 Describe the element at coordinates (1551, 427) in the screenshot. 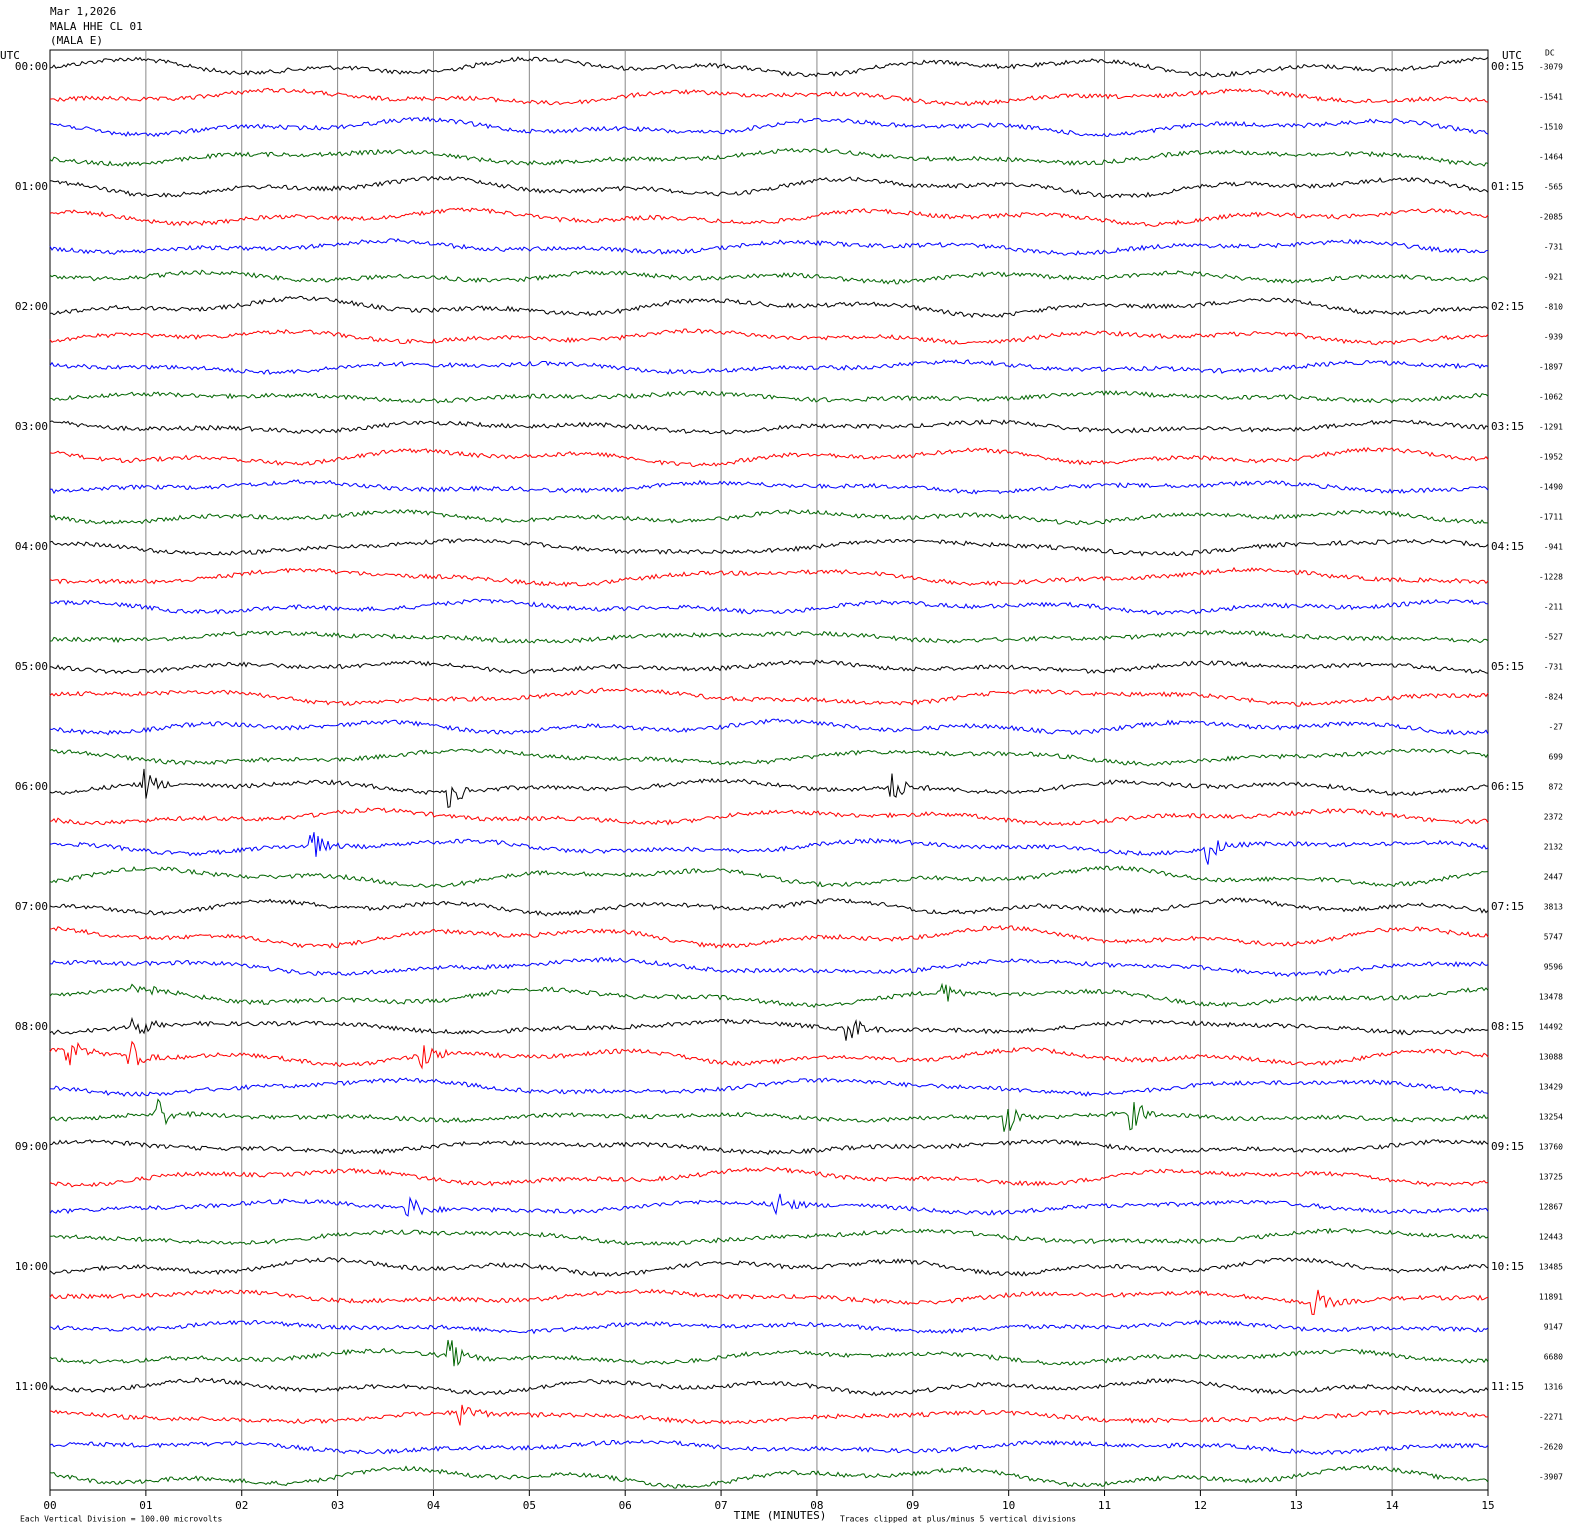

I see `dc-value: -1291` at that location.